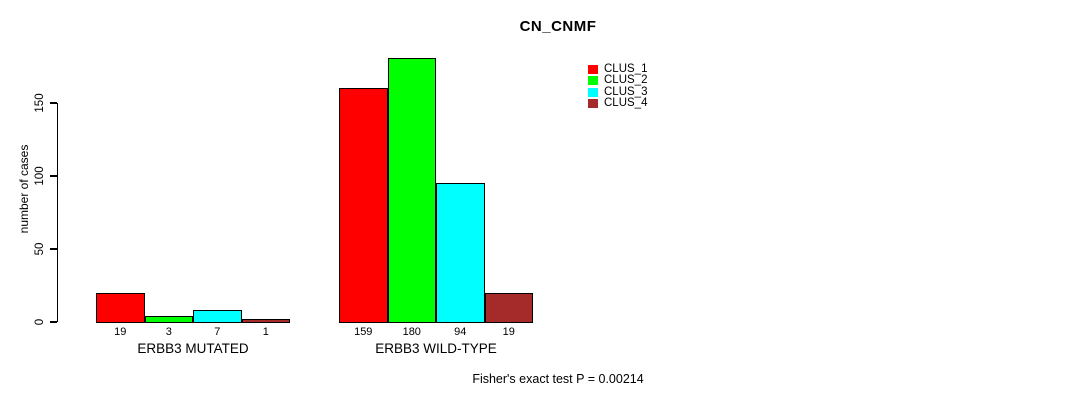 The height and width of the screenshot is (400, 1090). I want to click on legend-row: CLUS_3, so click(618, 91).